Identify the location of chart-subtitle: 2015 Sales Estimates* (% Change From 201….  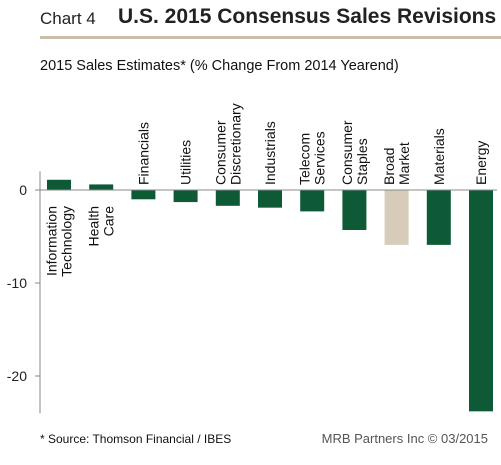
(219, 66).